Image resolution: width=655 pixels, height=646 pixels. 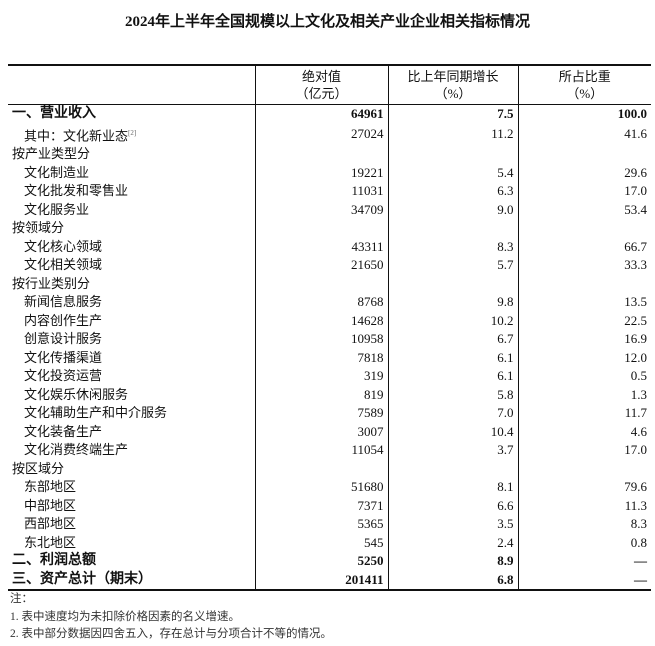 I want to click on cell-value, so click(x=321, y=468).